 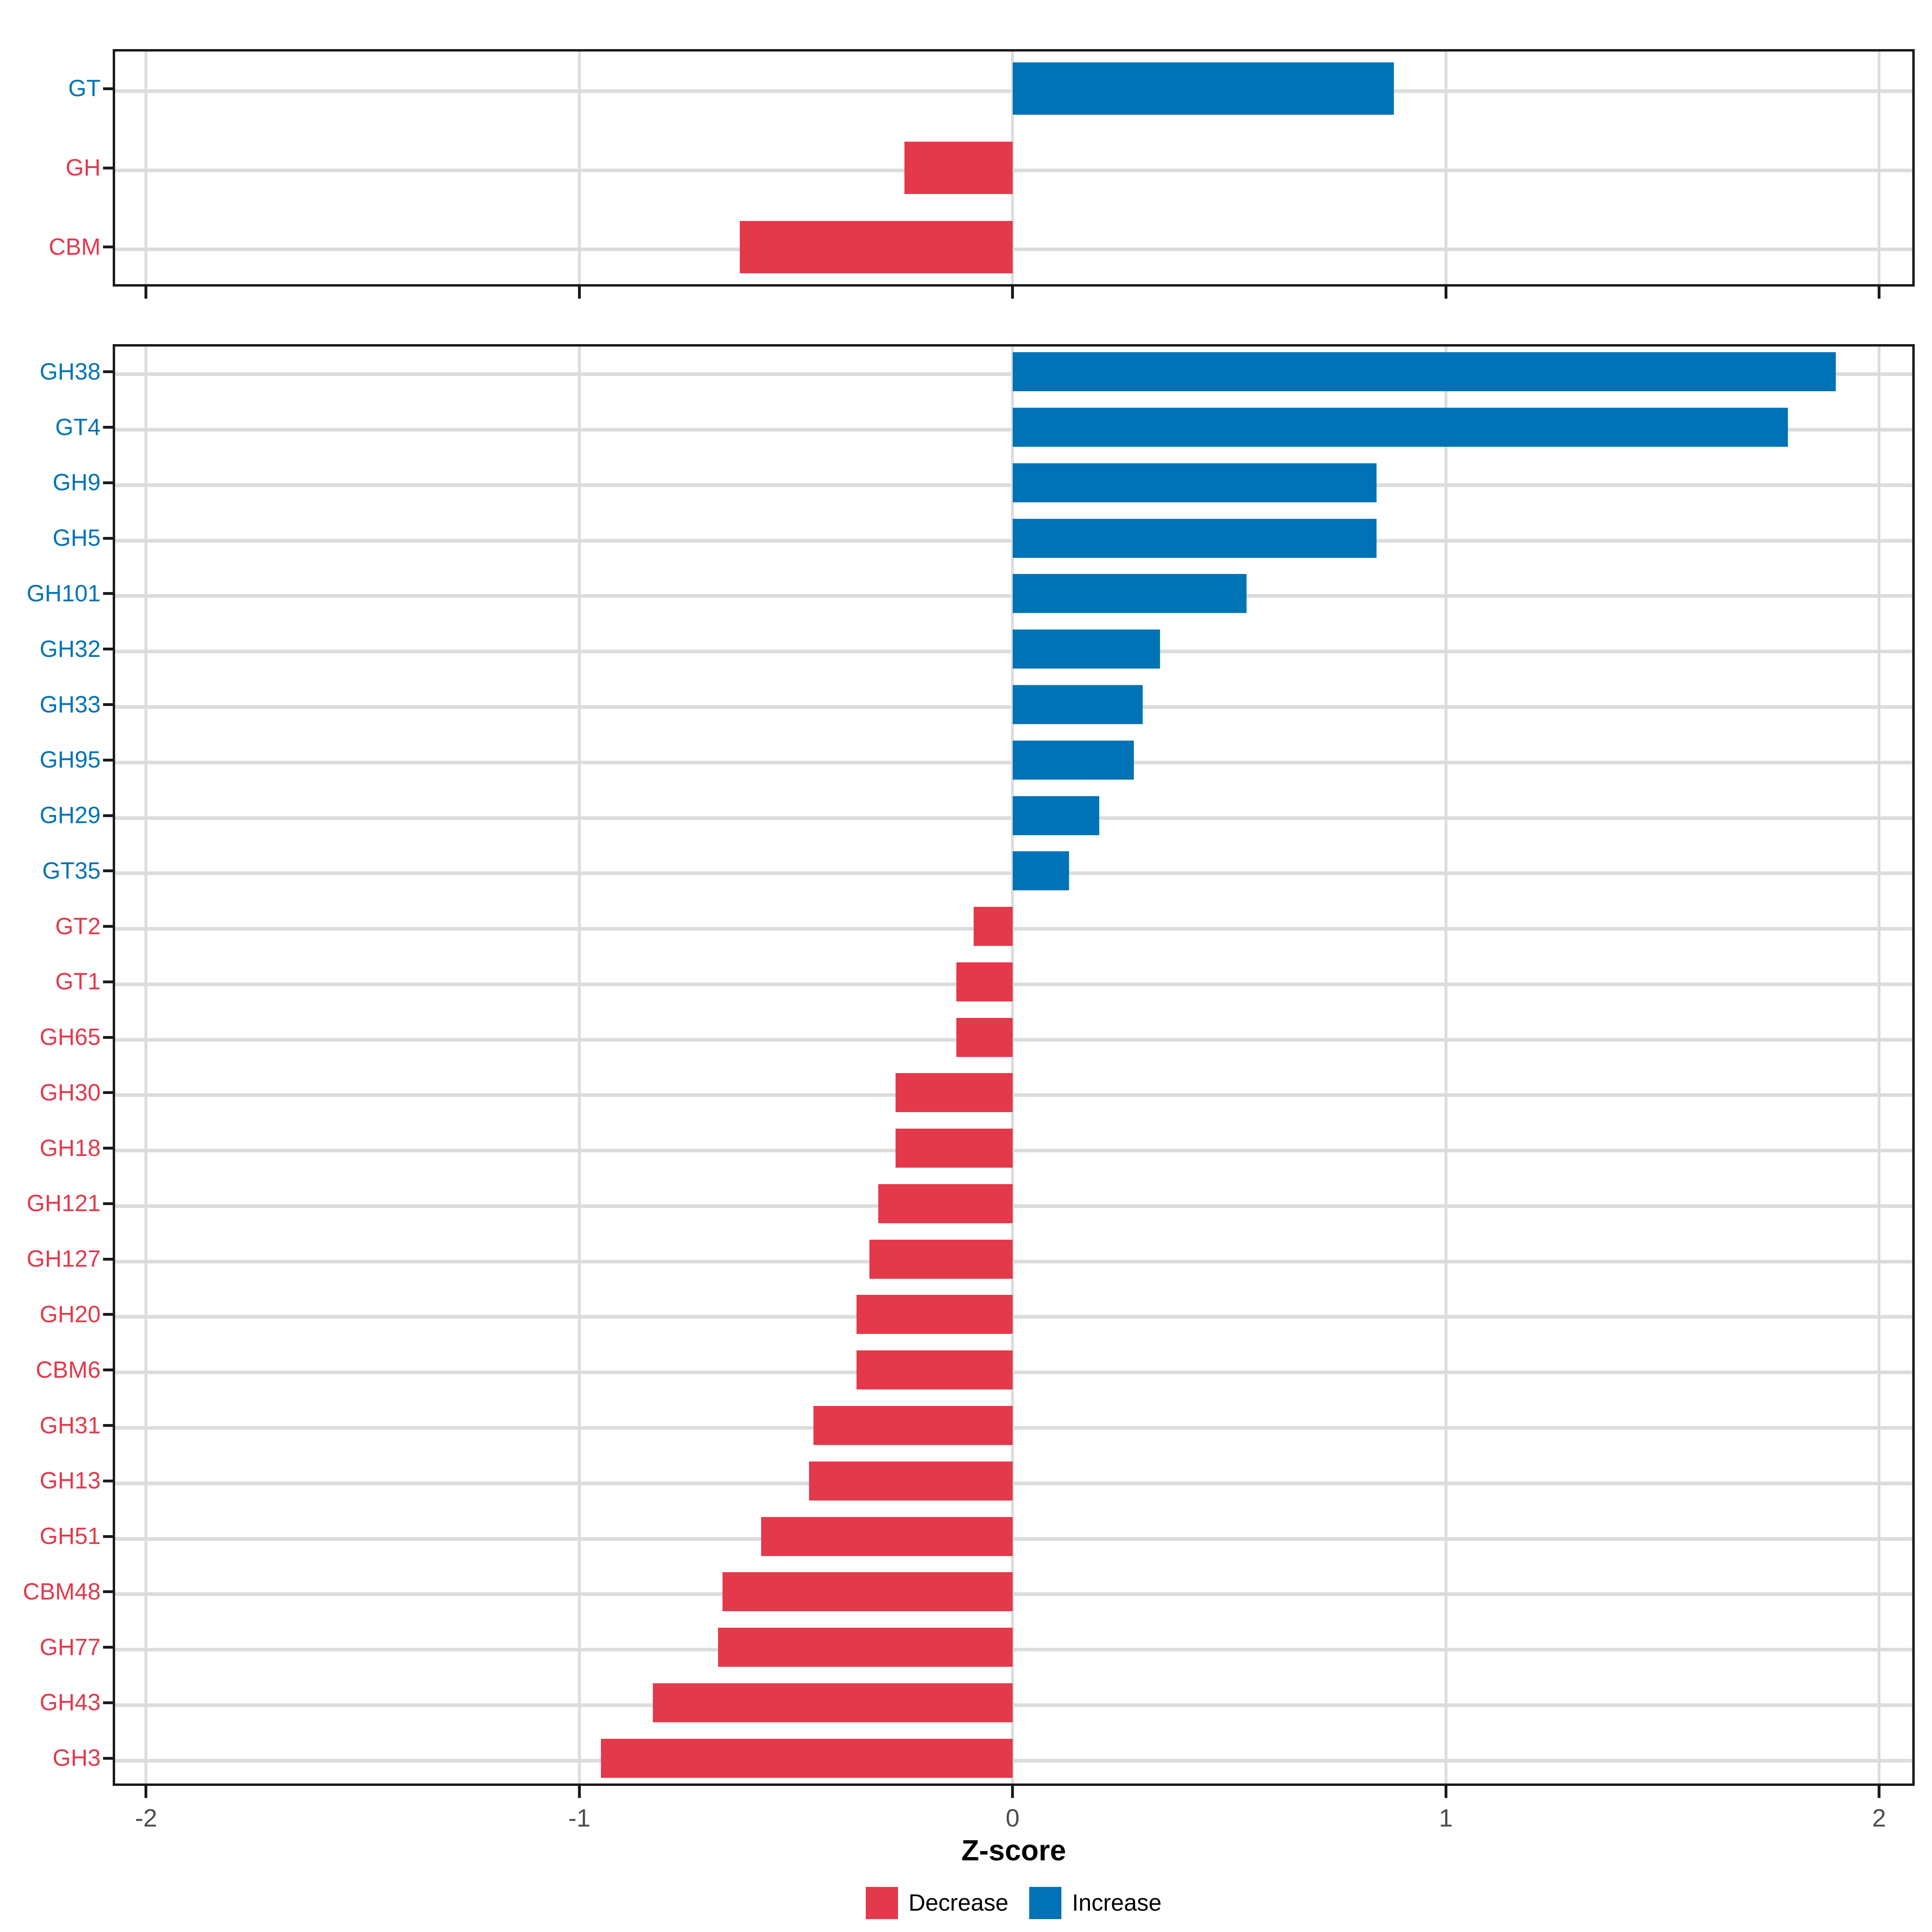 What do you see at coordinates (876, 247) in the screenshot?
I see `bar-cbm` at bounding box center [876, 247].